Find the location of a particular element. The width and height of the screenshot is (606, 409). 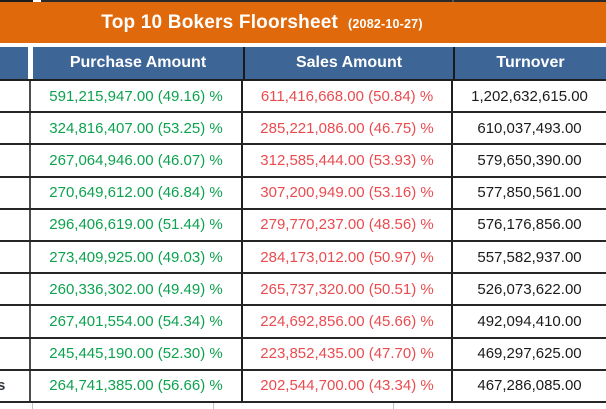

top-gridline is located at coordinates (303, 1).